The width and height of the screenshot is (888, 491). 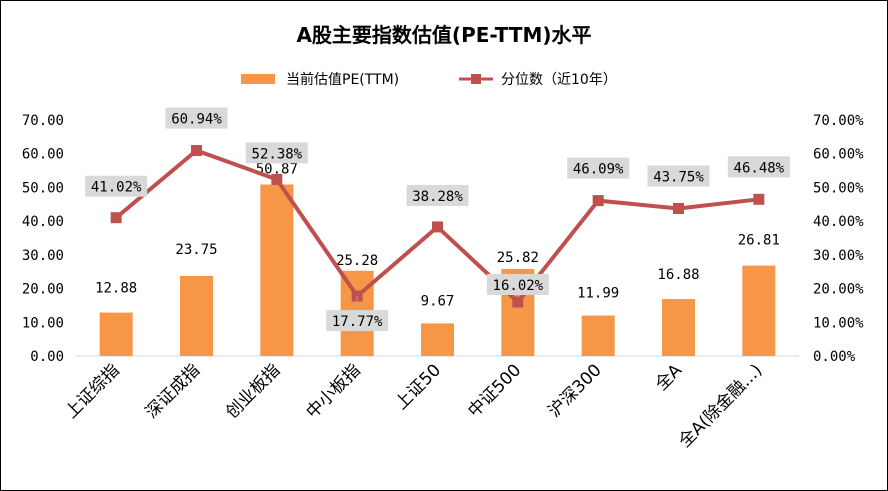 I want to click on y-right-tick-label: 0.00%, so click(x=834, y=357).